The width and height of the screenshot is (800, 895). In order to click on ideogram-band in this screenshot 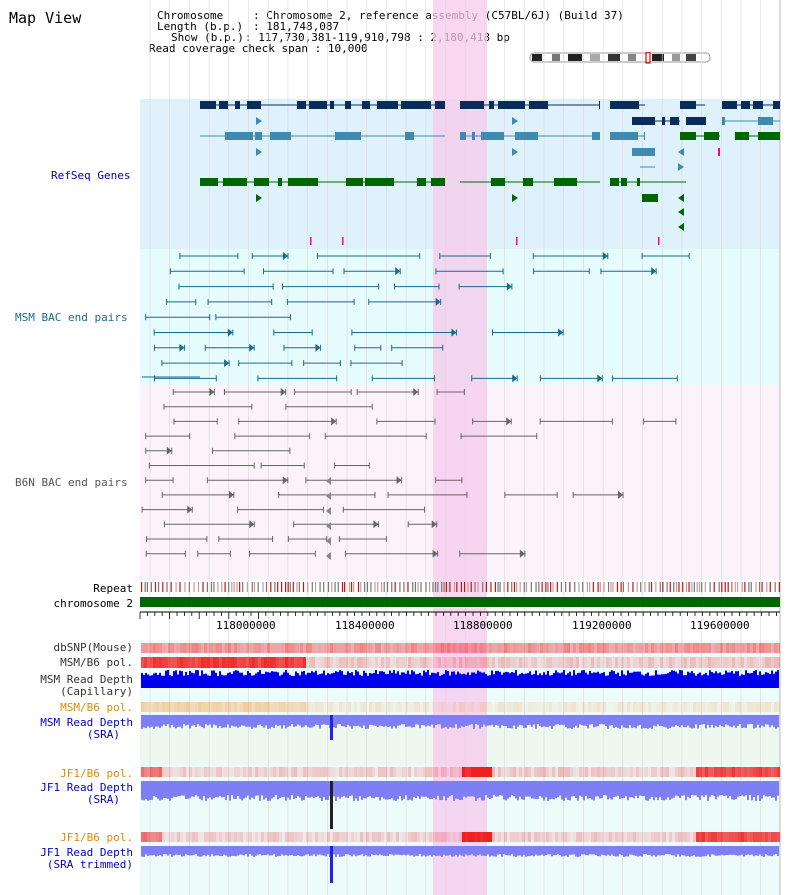, I will do `click(691, 57)`.